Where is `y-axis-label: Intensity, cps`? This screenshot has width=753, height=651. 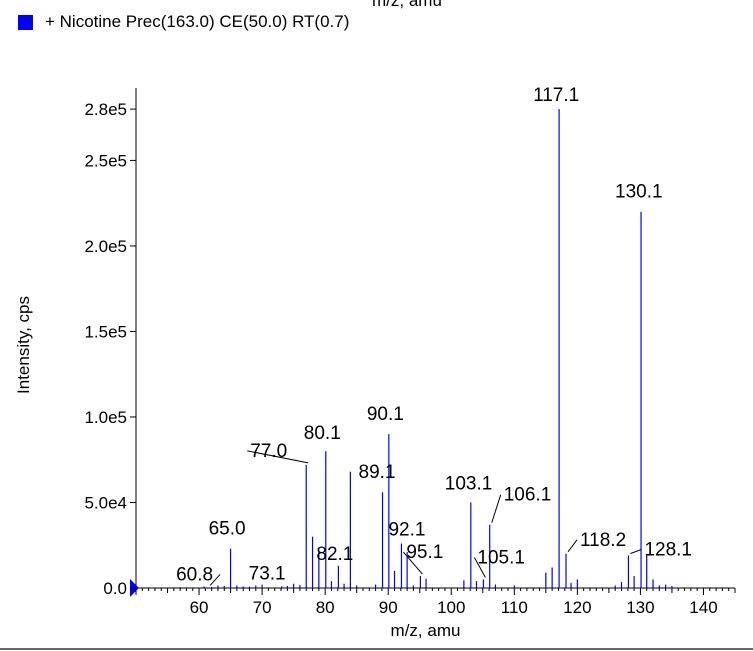 y-axis-label: Intensity, cps is located at coordinates (23, 345).